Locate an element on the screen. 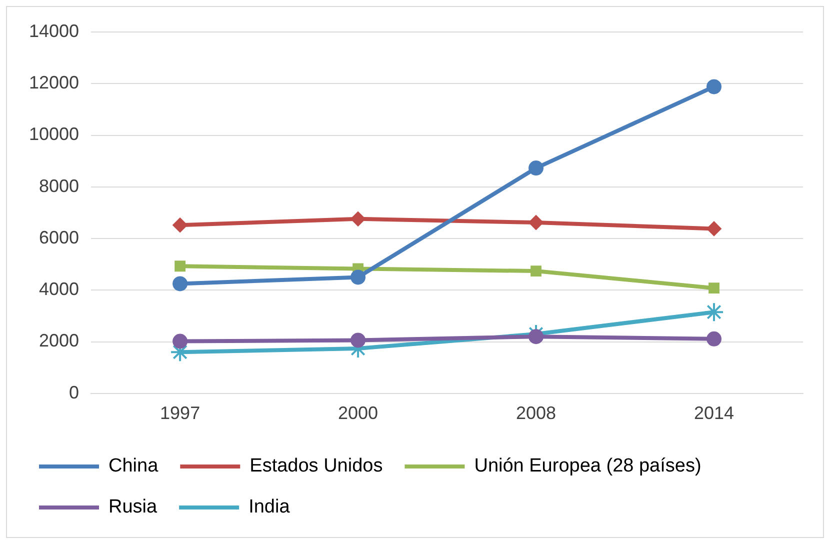  y-tick-label: 2000 is located at coordinates (59, 340).